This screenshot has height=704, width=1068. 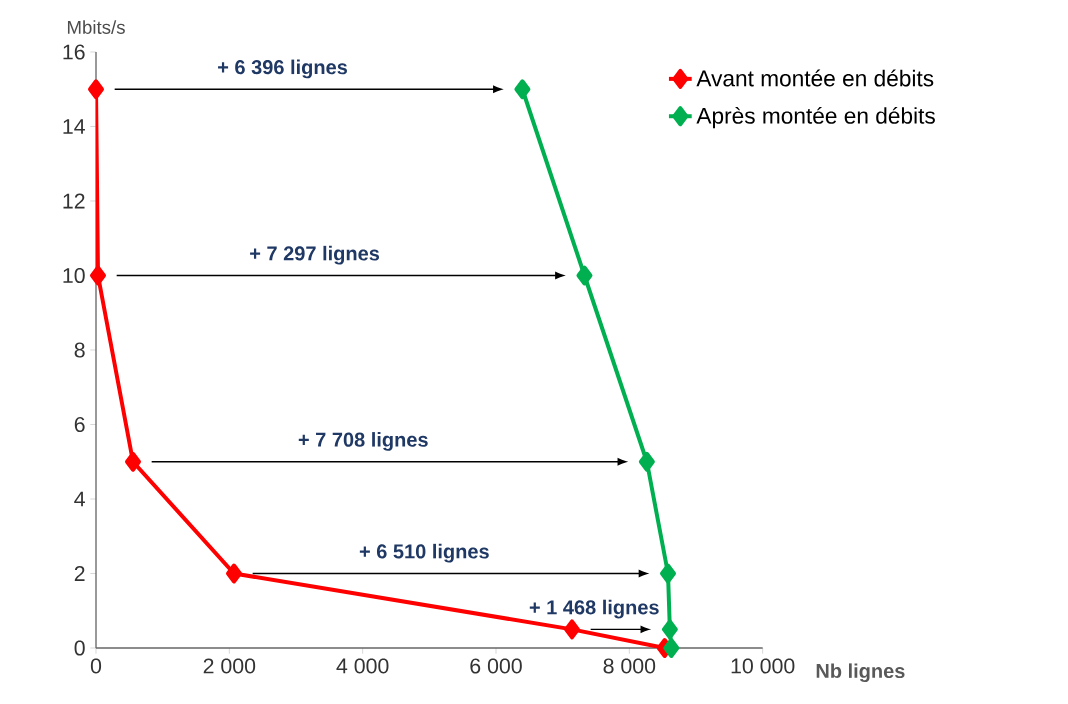 I want to click on annotation: + 7 297 lignes, so click(x=315, y=255).